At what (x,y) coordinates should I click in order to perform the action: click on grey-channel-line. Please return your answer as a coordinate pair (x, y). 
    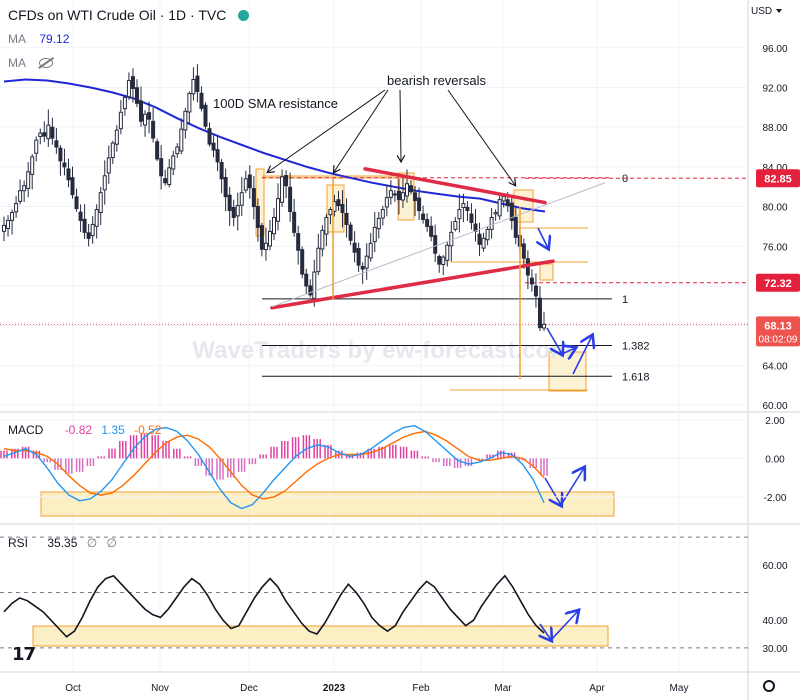
    Looking at the image, I should click on (438, 245).